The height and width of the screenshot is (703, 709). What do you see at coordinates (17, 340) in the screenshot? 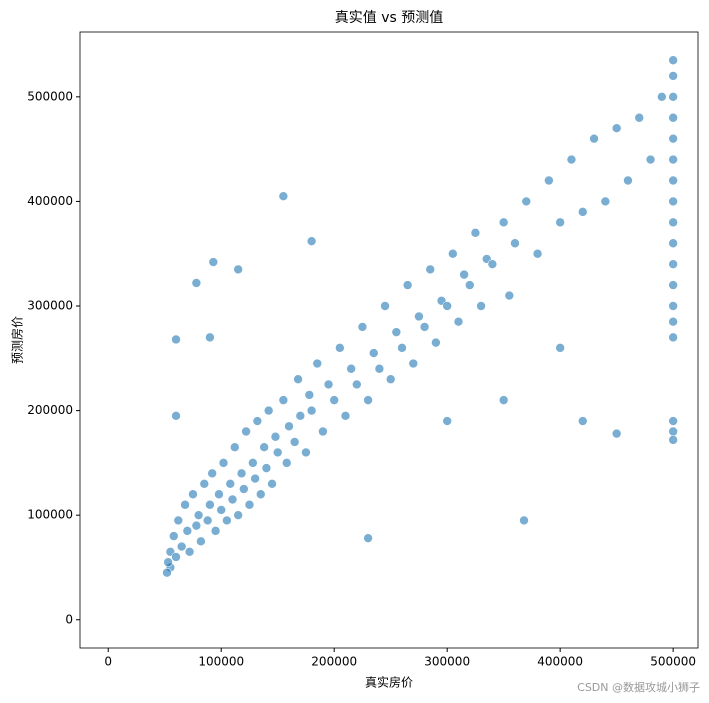
I see `y-axis-label: 预测房价` at bounding box center [17, 340].